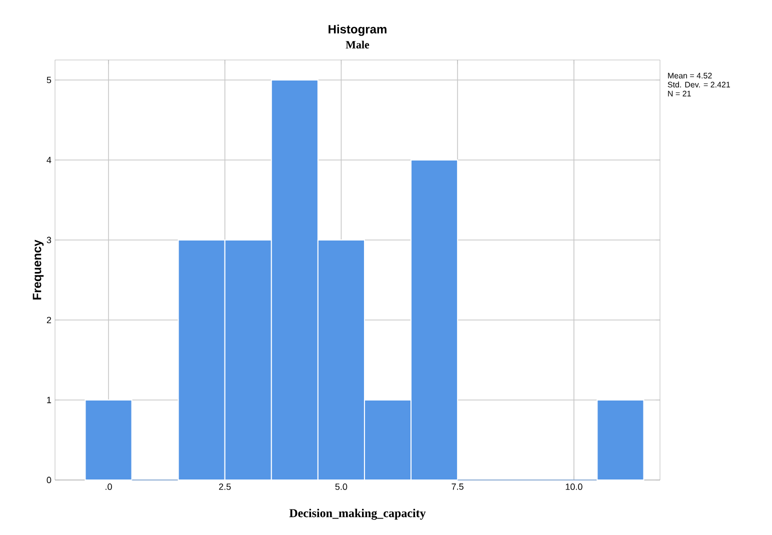 The height and width of the screenshot is (535, 772). I want to click on x-axis-title: Decision_making_capacity, so click(357, 514).